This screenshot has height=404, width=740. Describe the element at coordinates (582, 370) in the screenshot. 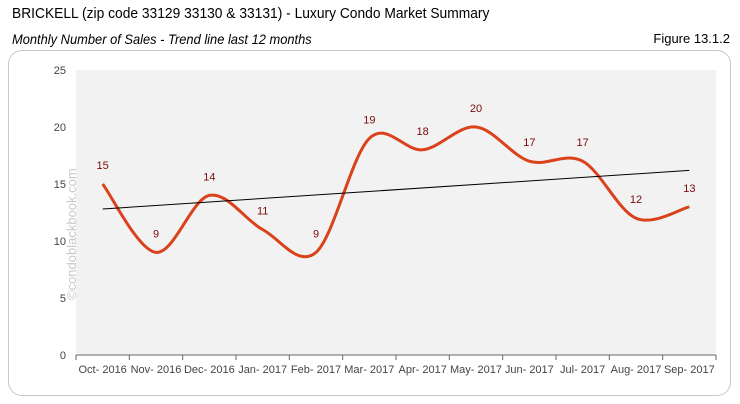

I see `x-tick-label: Jul- 2017` at that location.